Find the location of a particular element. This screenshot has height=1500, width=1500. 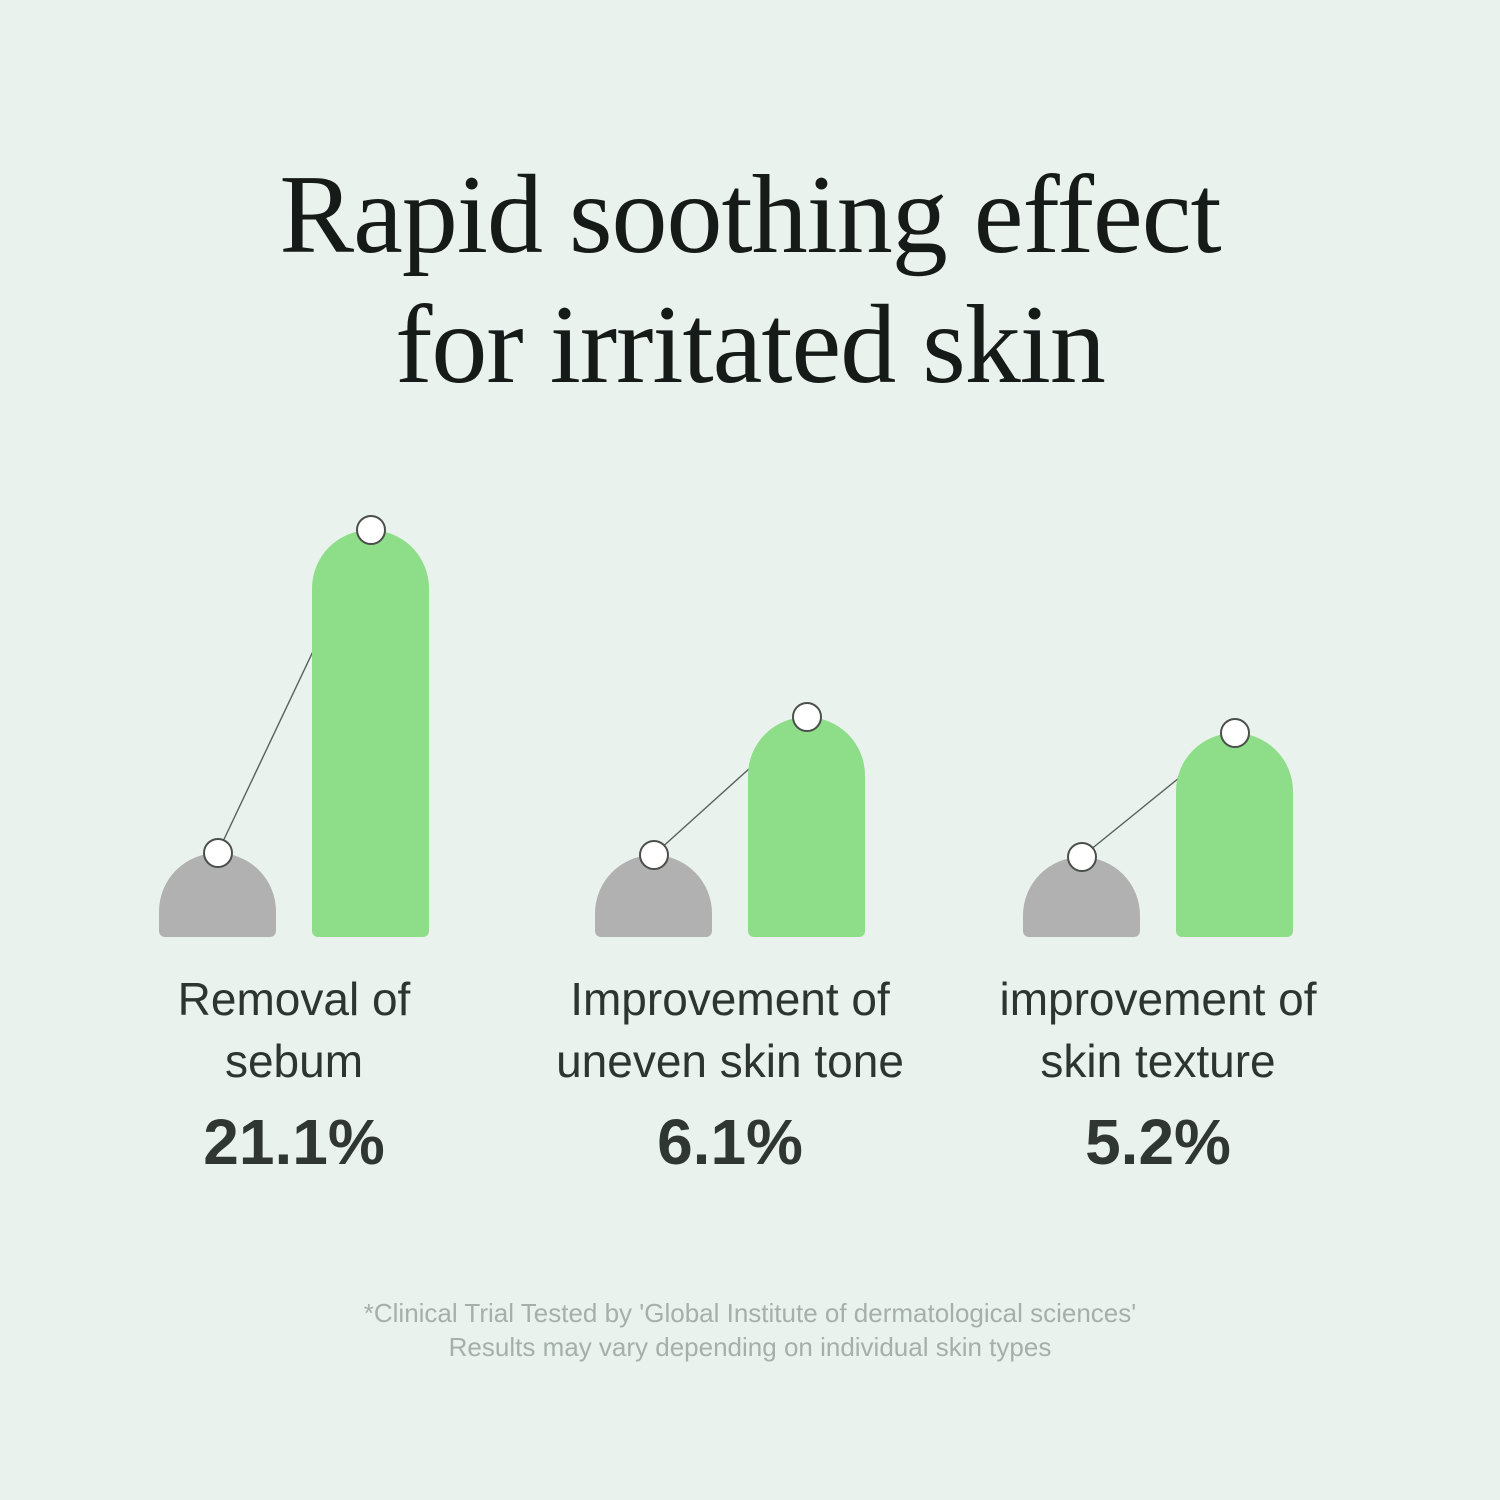

group-label-2: improvement of skin texture 5.2% is located at coordinates (1158, 1073).